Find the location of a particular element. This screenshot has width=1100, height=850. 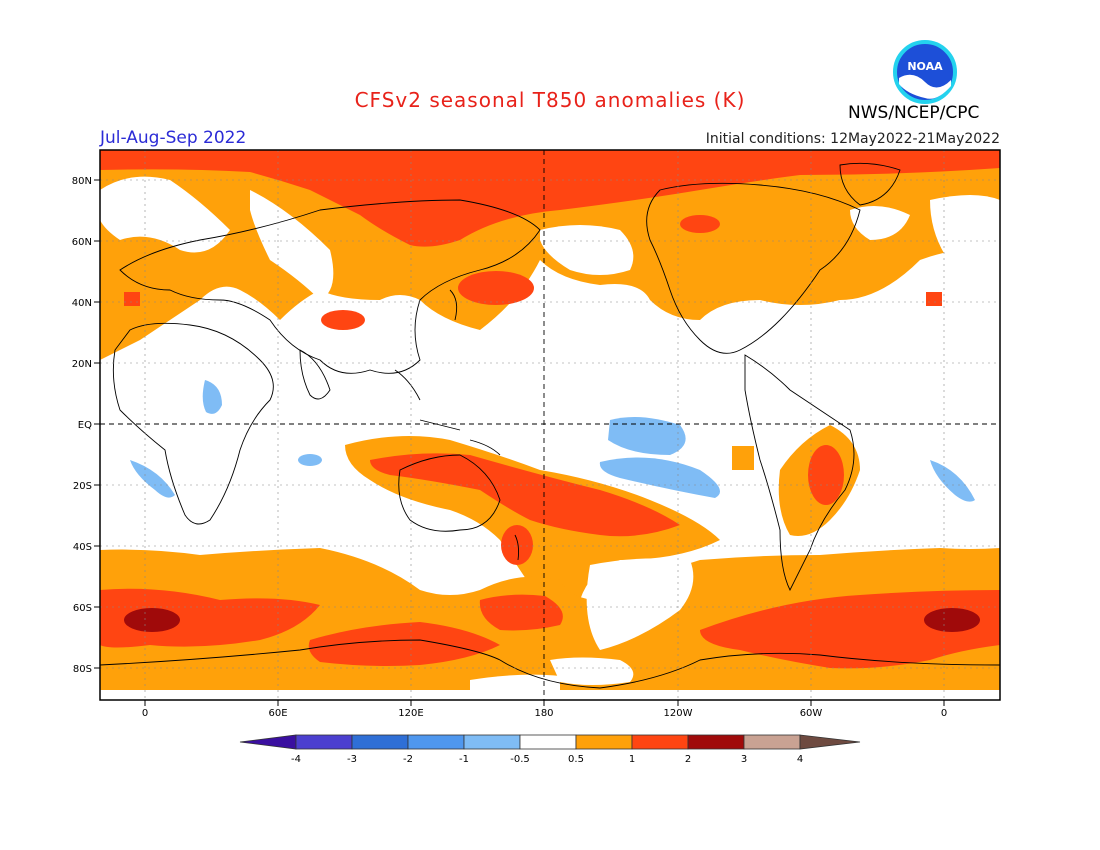

agency-label: NWS/NCEP/CPC is located at coordinates (914, 113).